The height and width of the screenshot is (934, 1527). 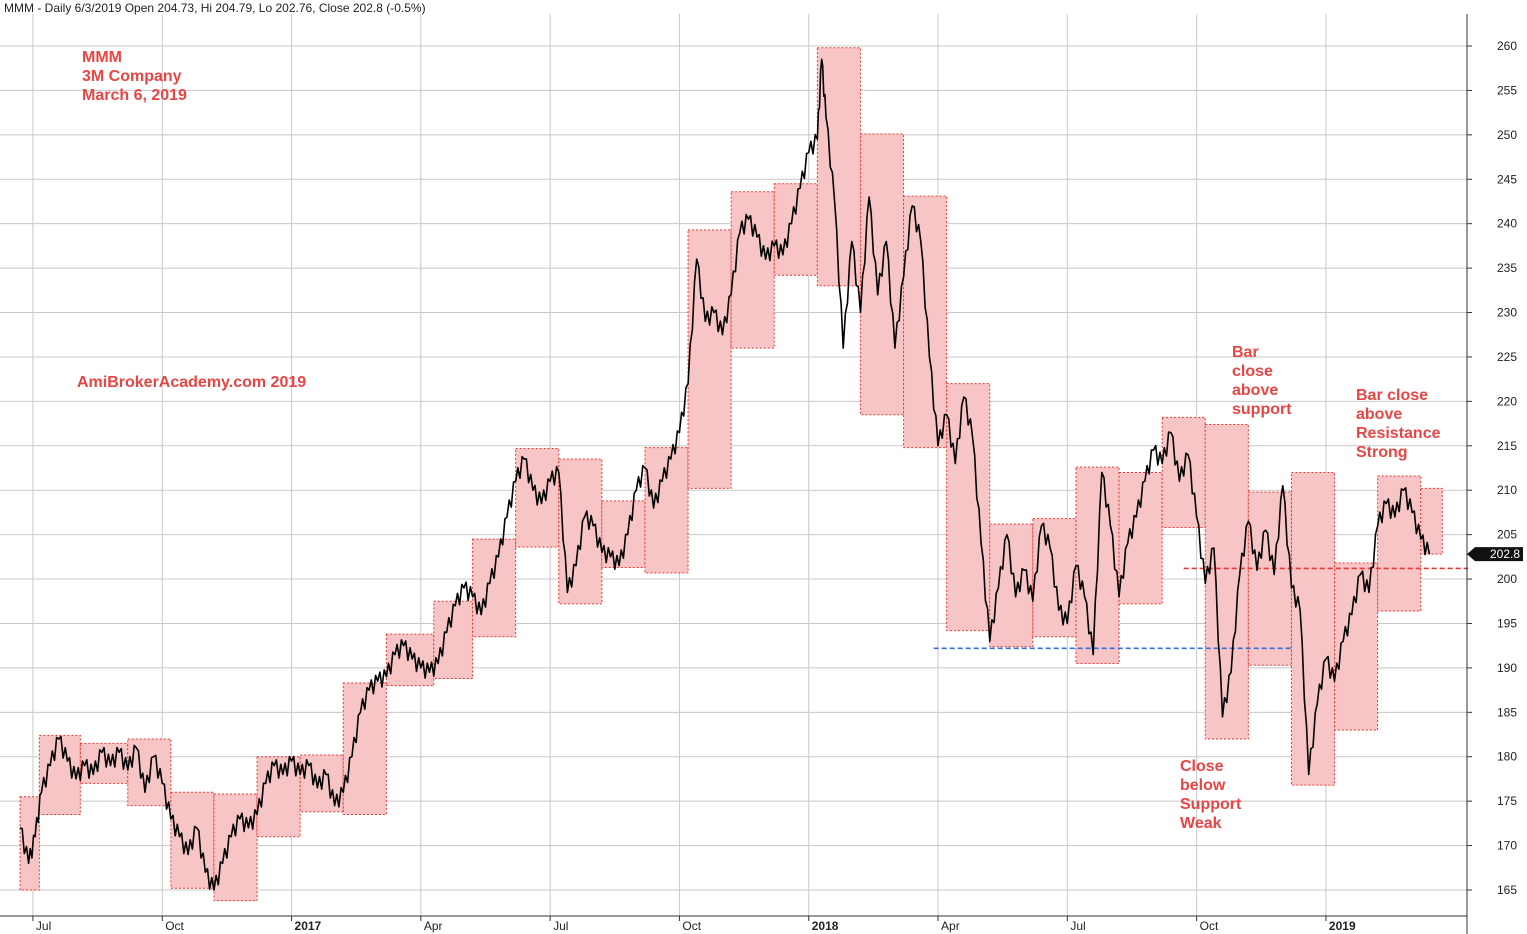 What do you see at coordinates (1507, 224) in the screenshot?
I see `y-tick-label: 240` at bounding box center [1507, 224].